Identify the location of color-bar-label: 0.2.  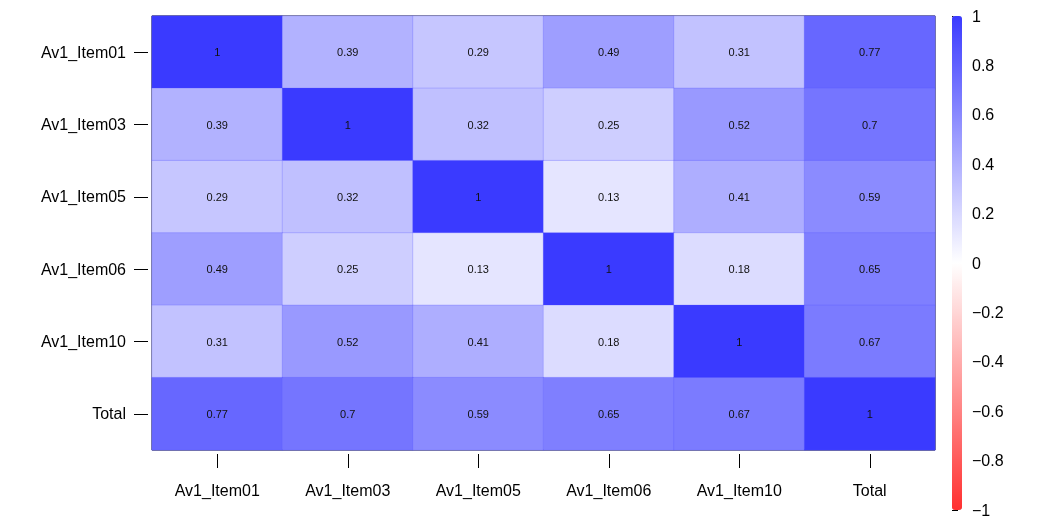
(983, 214).